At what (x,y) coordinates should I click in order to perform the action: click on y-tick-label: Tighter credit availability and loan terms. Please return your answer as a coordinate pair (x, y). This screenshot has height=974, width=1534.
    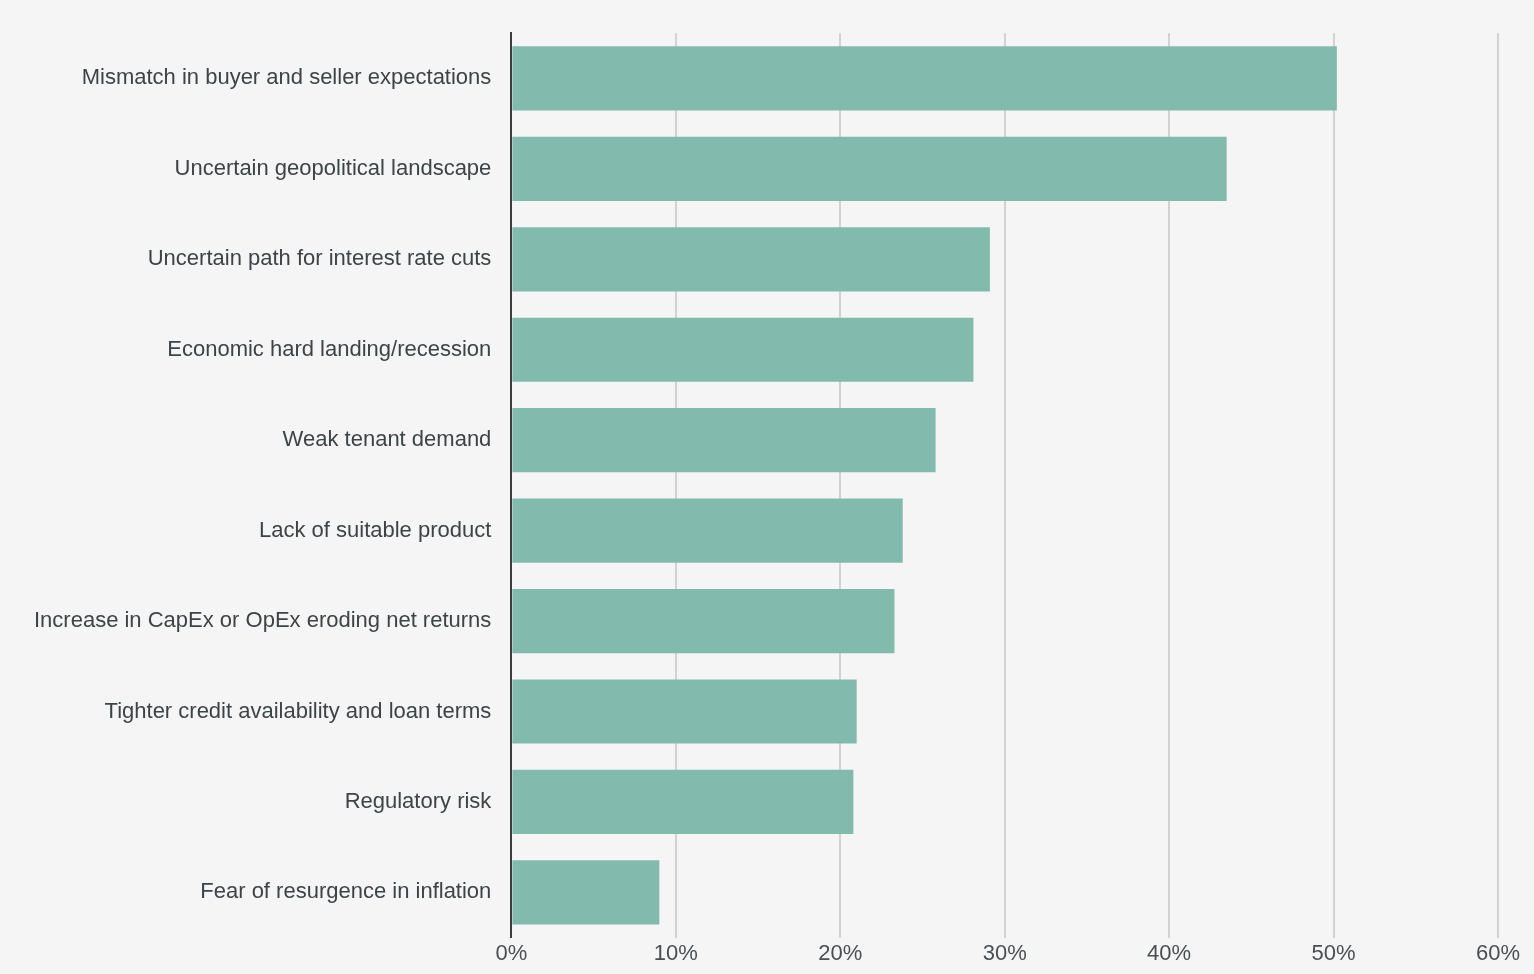
    Looking at the image, I should click on (298, 710).